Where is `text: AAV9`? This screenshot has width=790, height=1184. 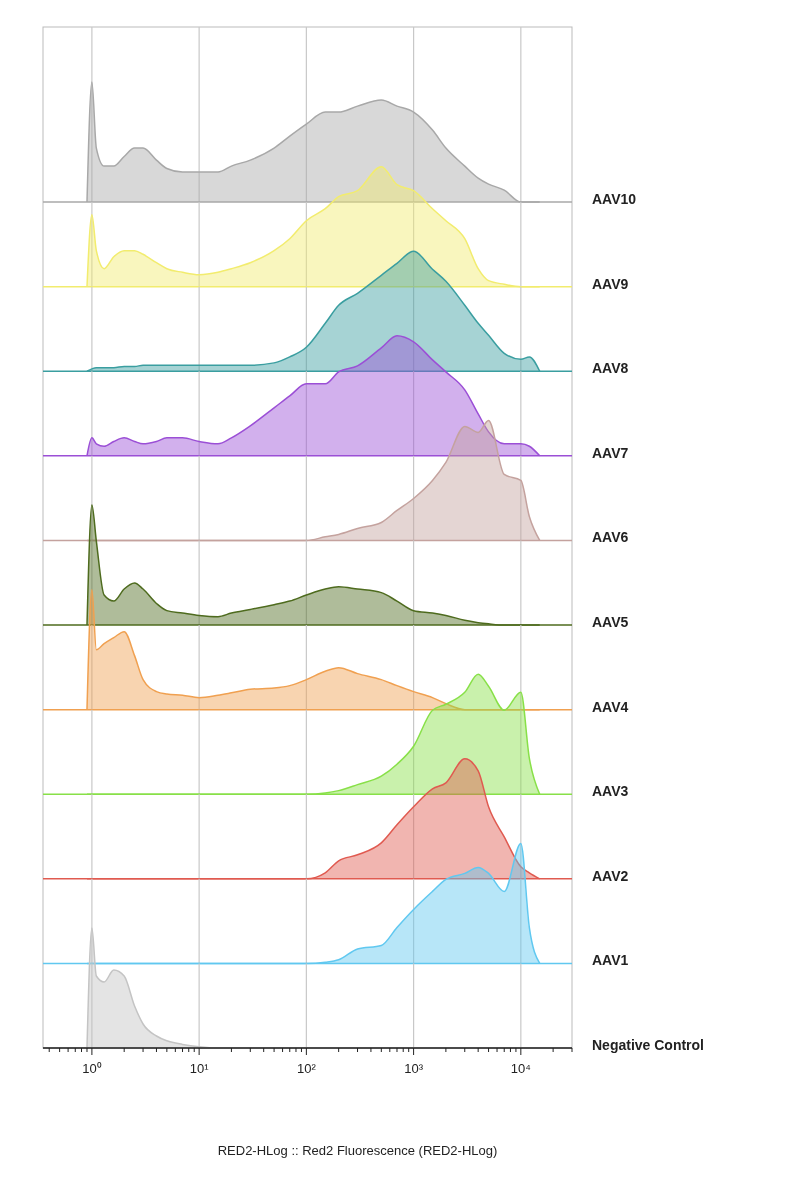
text: AAV9 is located at coordinates (610, 283).